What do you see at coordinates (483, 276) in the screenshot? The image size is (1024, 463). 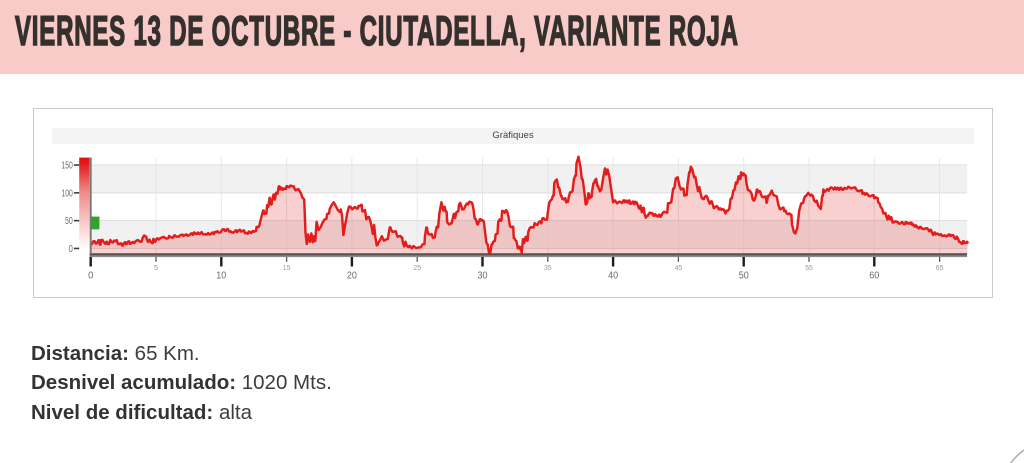 I see `svg-text: 30` at bounding box center [483, 276].